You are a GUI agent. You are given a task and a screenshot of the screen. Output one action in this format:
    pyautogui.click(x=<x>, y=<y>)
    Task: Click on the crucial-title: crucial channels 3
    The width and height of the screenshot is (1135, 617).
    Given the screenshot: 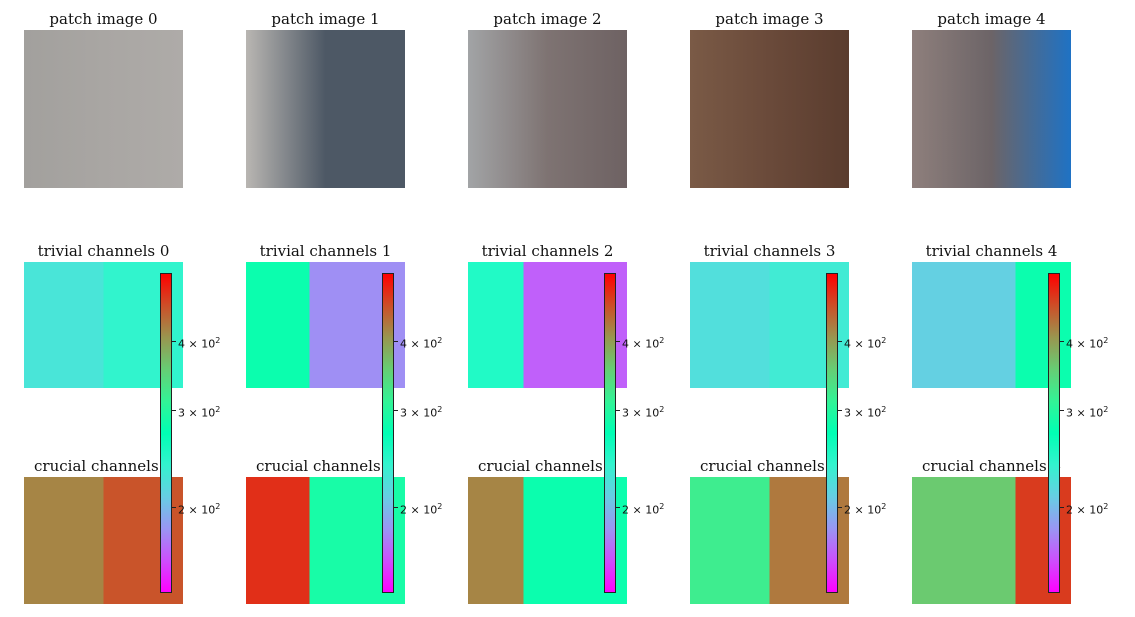 What is the action you would take?
    pyautogui.click(x=769, y=466)
    